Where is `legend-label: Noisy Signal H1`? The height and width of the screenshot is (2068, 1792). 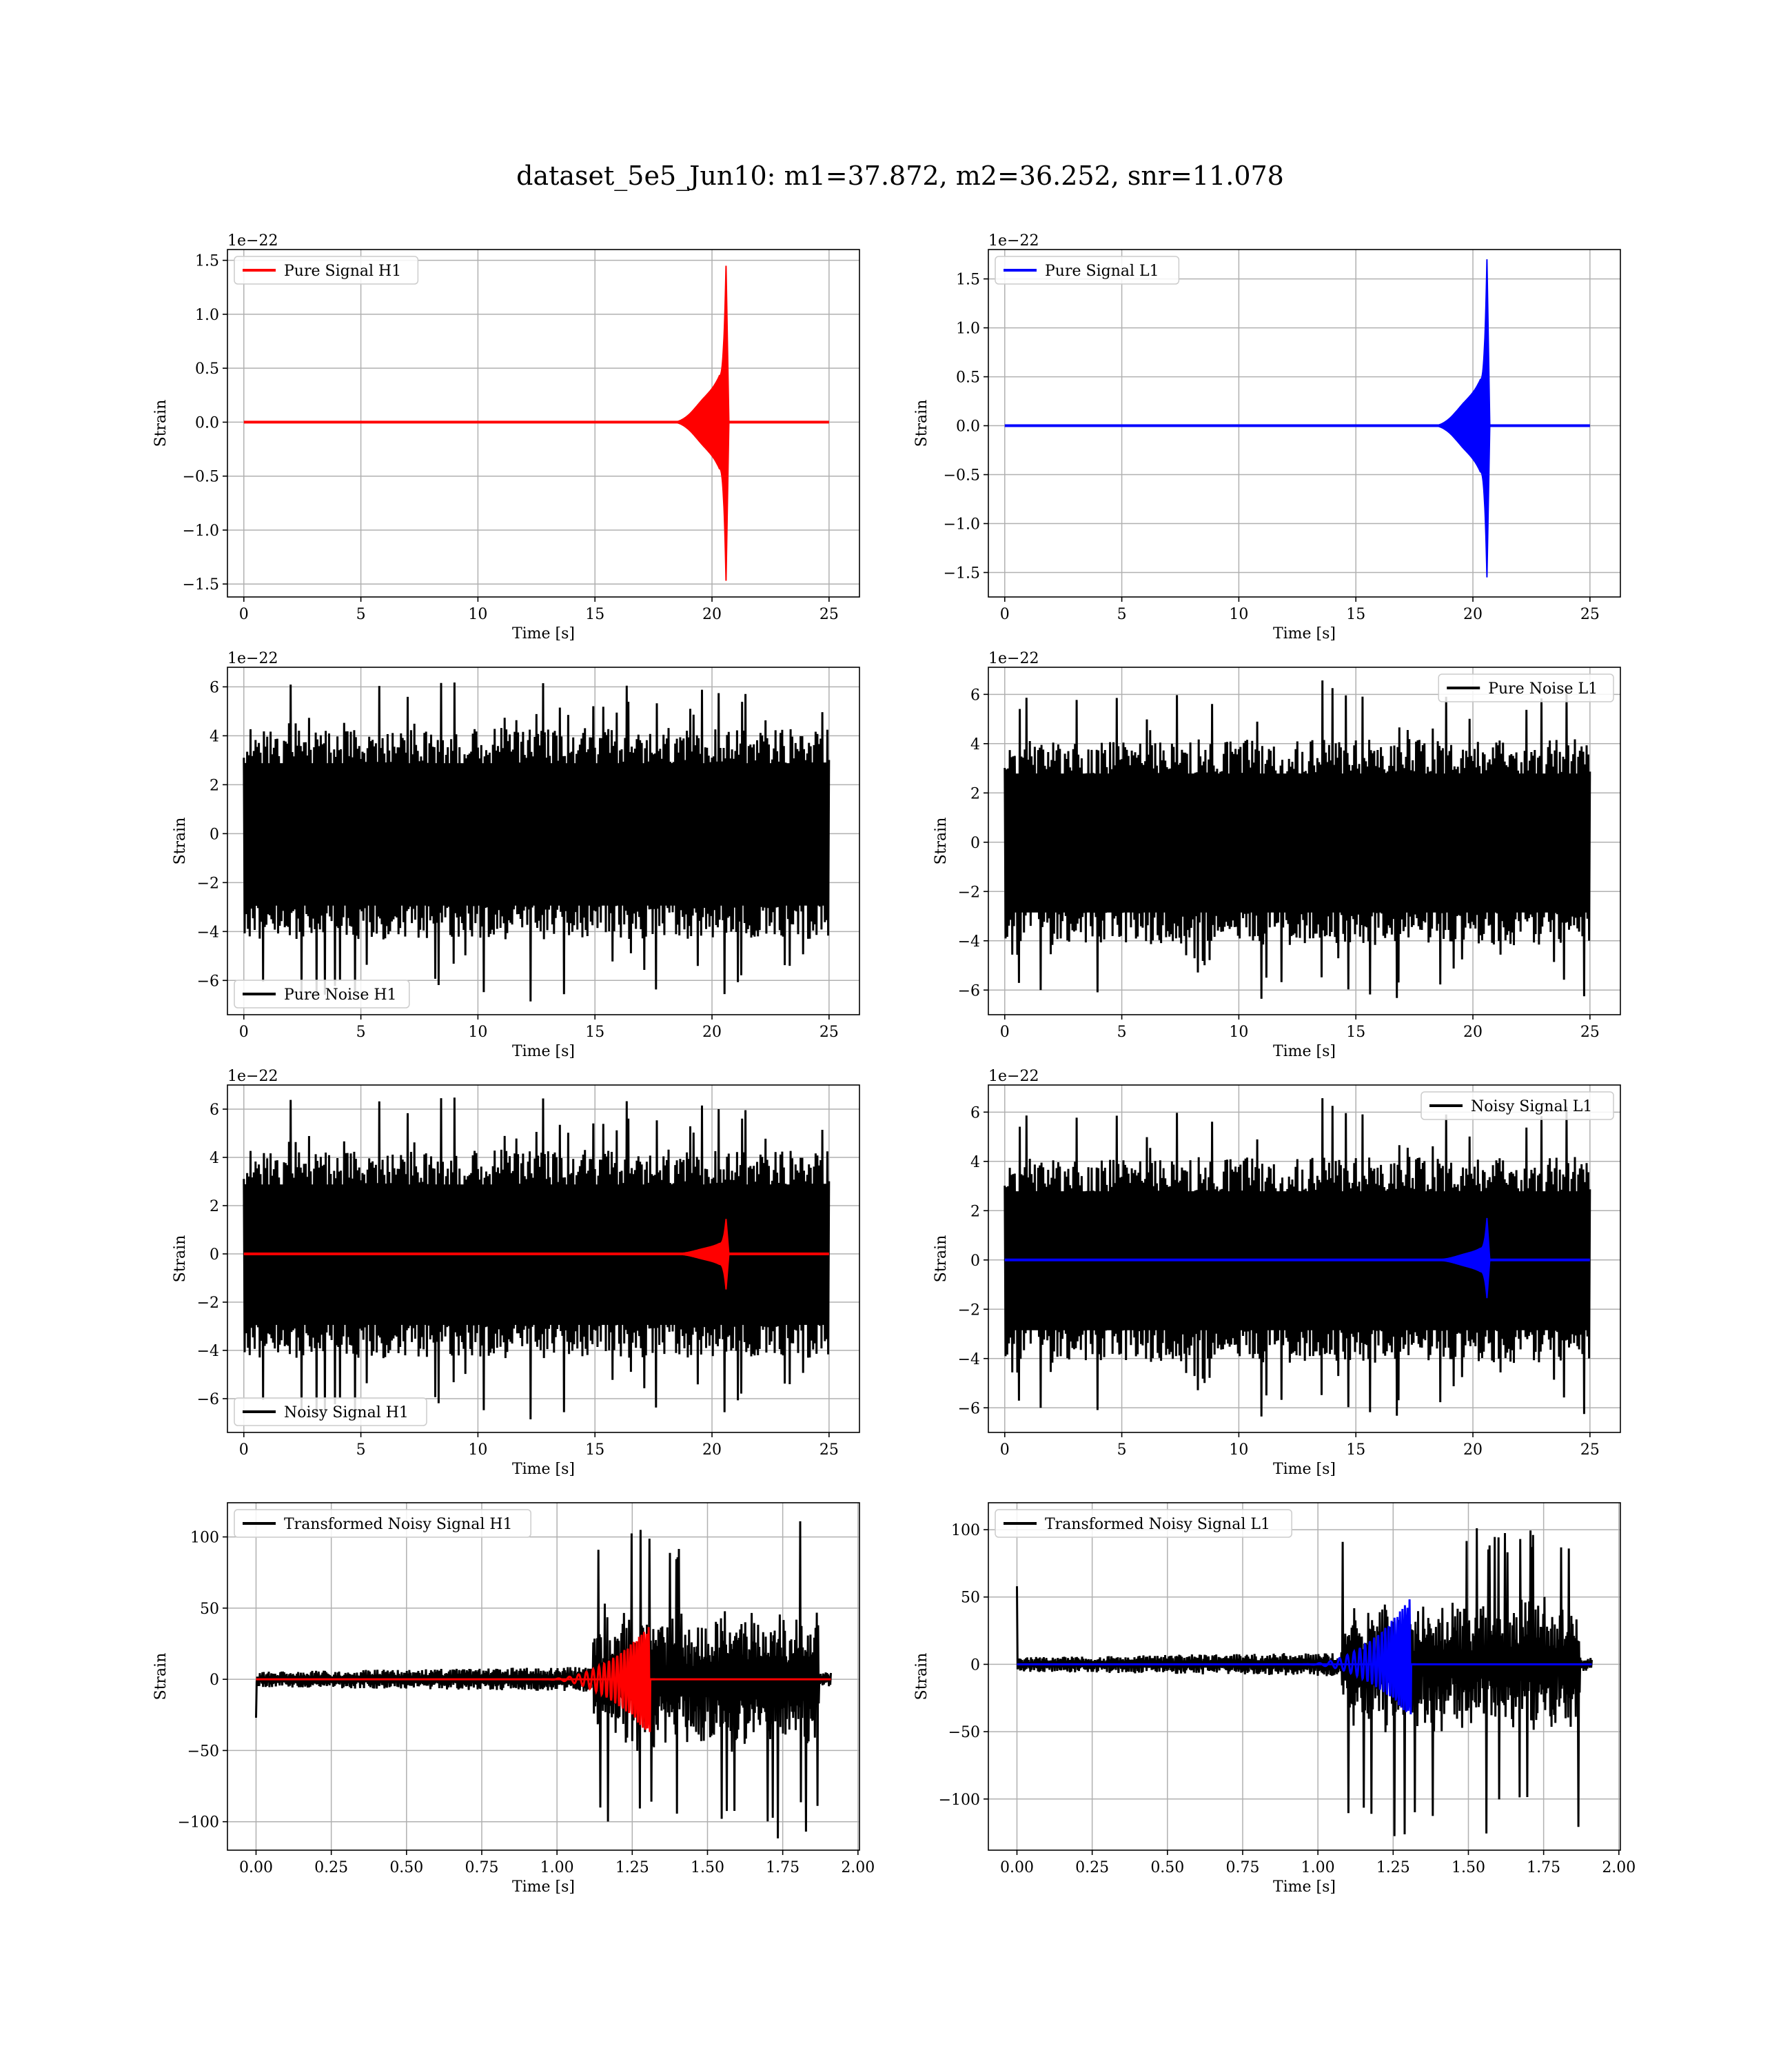
legend-label: Noisy Signal H1 is located at coordinates (346, 1413).